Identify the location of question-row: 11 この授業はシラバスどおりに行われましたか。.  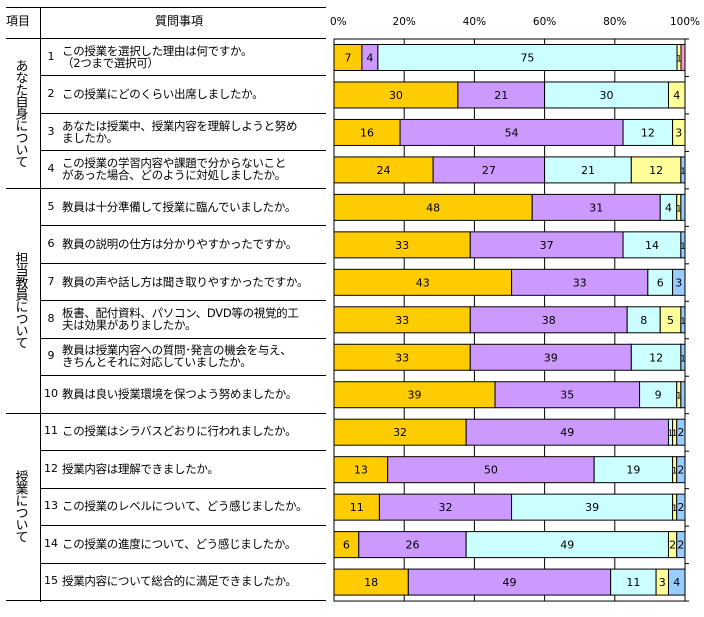
(185, 431).